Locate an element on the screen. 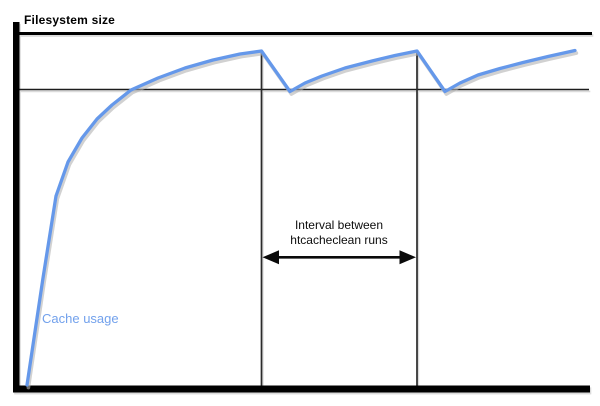  x-axis is located at coordinates (301, 389).